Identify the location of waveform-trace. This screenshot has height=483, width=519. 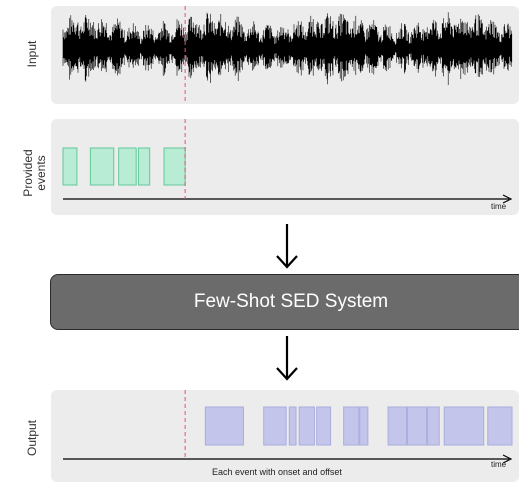
(287, 48).